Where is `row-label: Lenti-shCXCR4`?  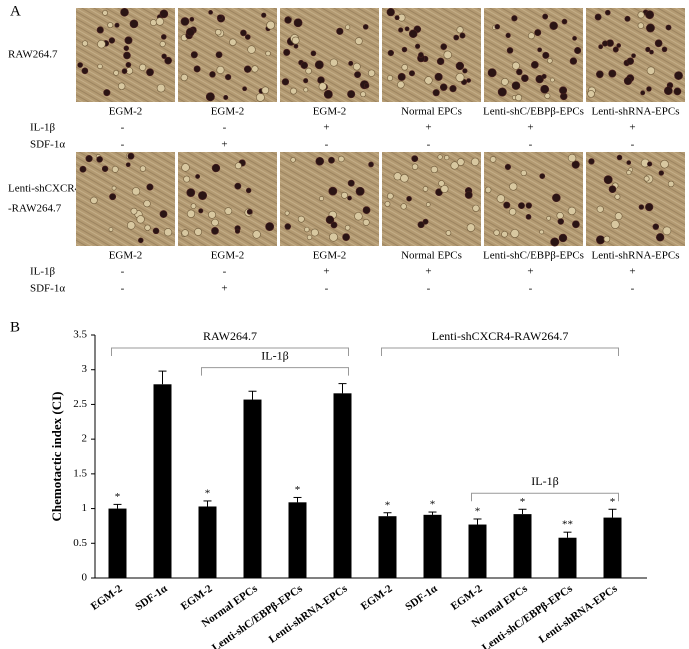
row-label: Lenti-shCXCR4 is located at coordinates (44, 189).